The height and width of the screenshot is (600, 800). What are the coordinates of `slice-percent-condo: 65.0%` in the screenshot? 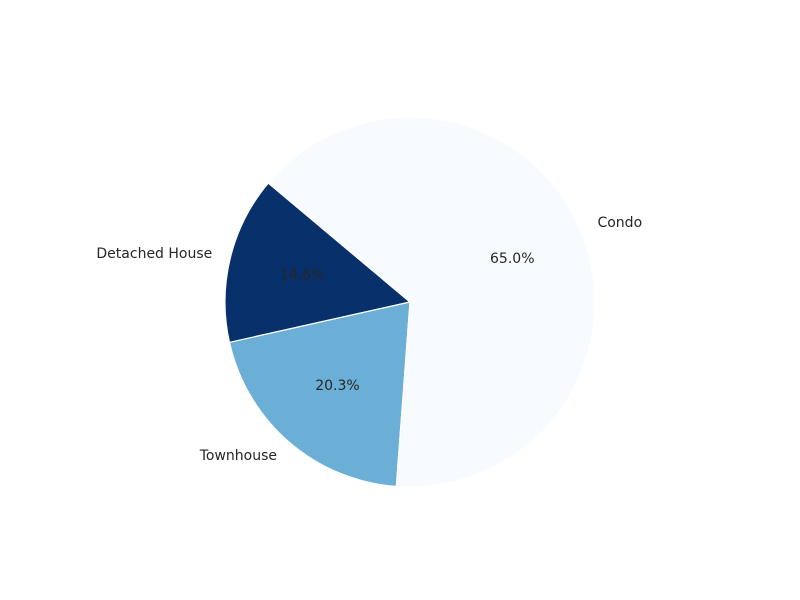 It's located at (512, 259).